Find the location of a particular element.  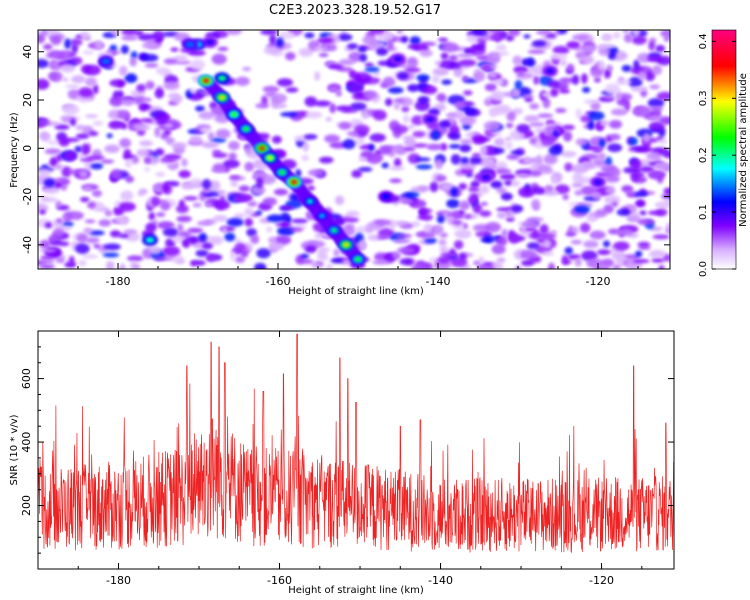

heatmap-x-tick-label: -180 is located at coordinates (118, 281).